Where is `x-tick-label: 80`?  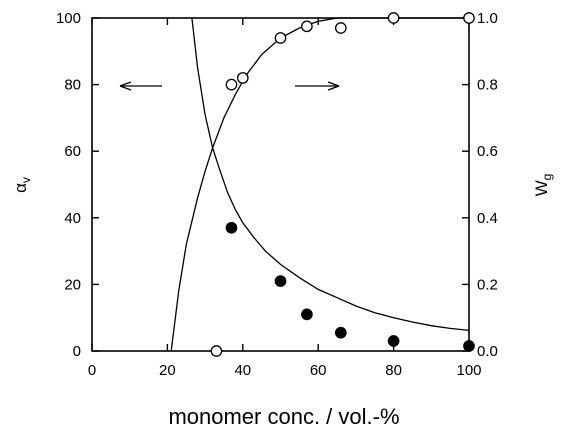
x-tick-label: 80 is located at coordinates (393, 370).